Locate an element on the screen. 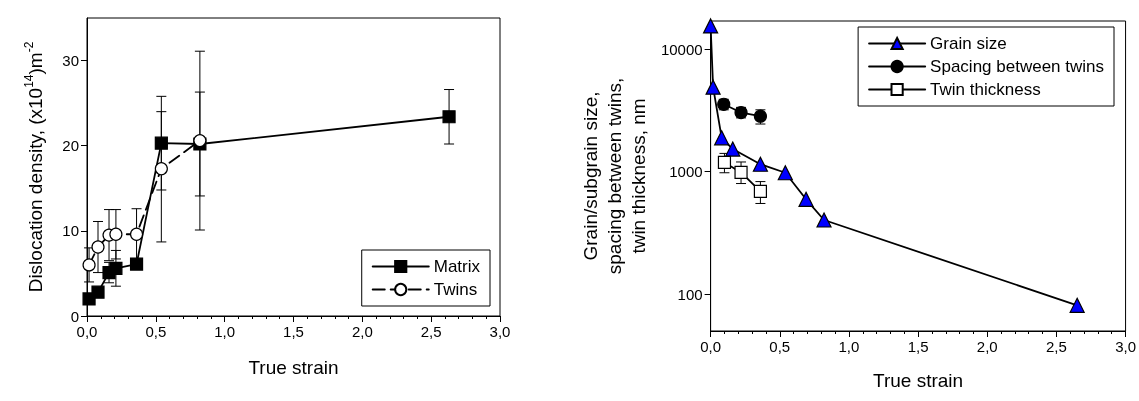 The width and height of the screenshot is (1139, 401). y-tick-label: 100 is located at coordinates (690, 294).